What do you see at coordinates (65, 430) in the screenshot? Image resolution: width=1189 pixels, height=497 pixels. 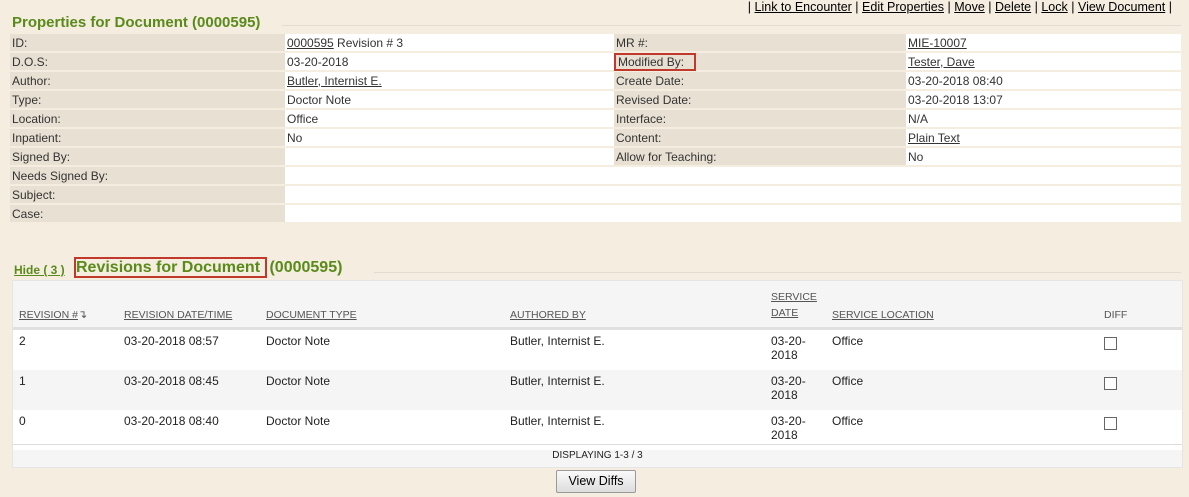 I see `revision-rev: 0` at bounding box center [65, 430].